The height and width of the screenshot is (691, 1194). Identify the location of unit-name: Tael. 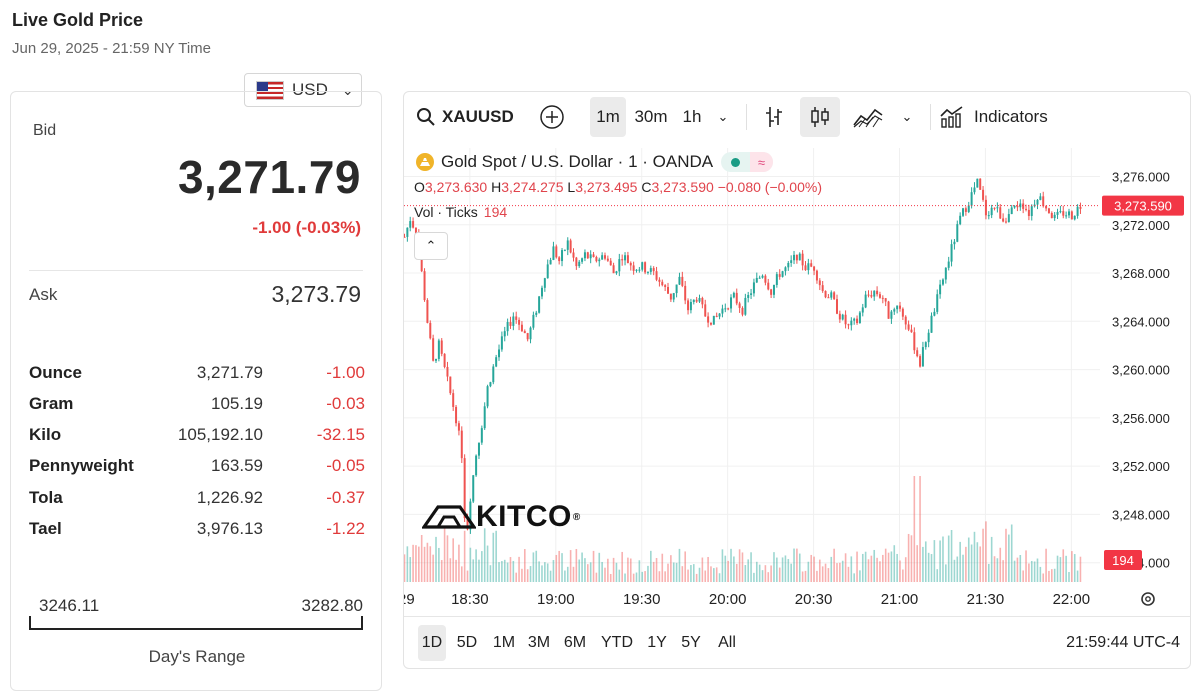
(45, 528).